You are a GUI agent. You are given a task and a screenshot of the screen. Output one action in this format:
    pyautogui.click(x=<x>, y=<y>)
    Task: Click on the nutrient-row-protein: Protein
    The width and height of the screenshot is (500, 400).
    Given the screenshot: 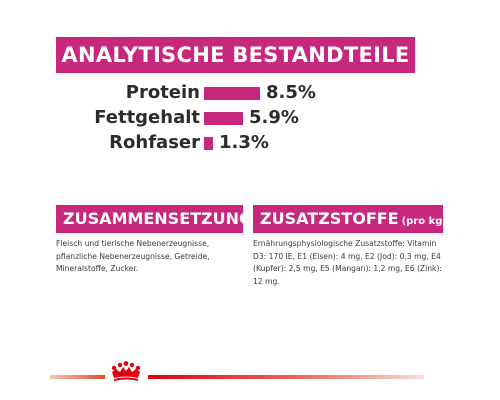 What is the action you would take?
    pyautogui.click(x=145, y=93)
    